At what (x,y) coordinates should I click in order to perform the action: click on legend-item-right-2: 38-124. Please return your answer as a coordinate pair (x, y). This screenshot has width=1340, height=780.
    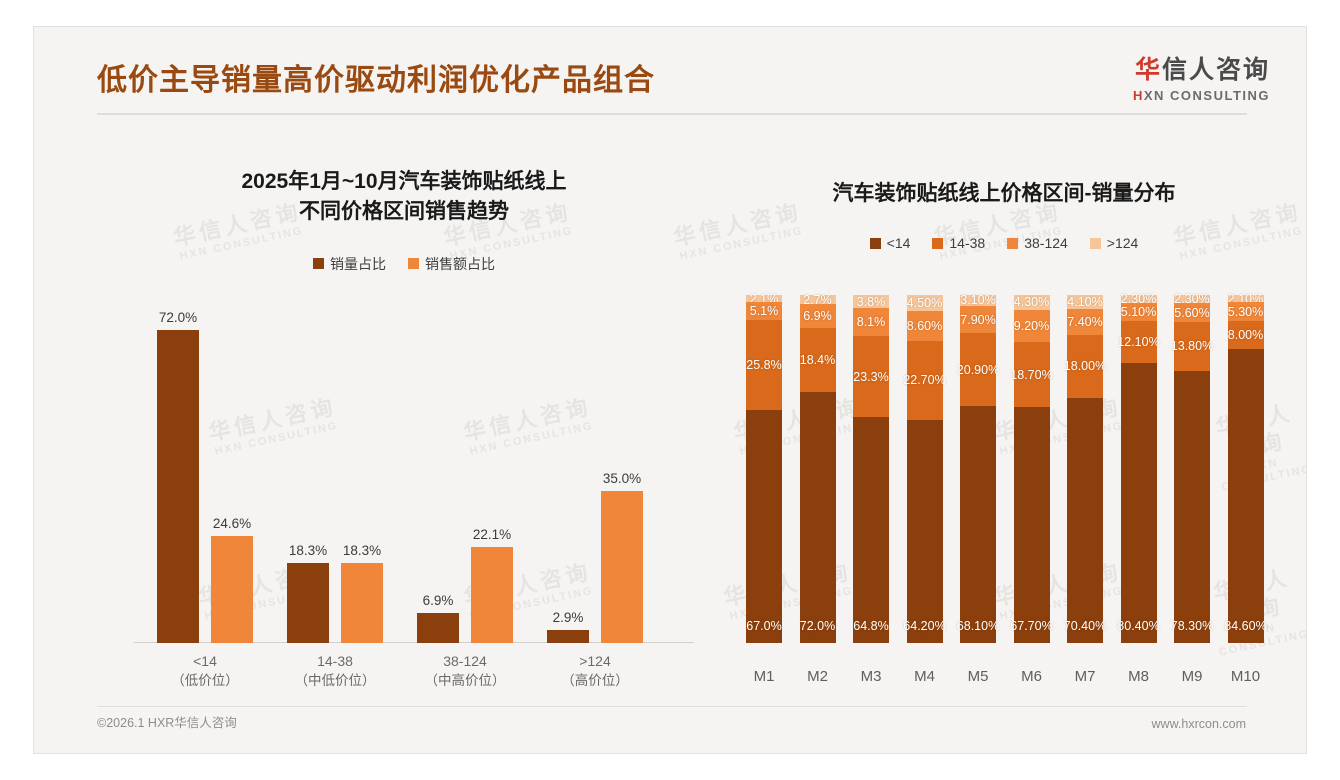
    Looking at the image, I should click on (1037, 243).